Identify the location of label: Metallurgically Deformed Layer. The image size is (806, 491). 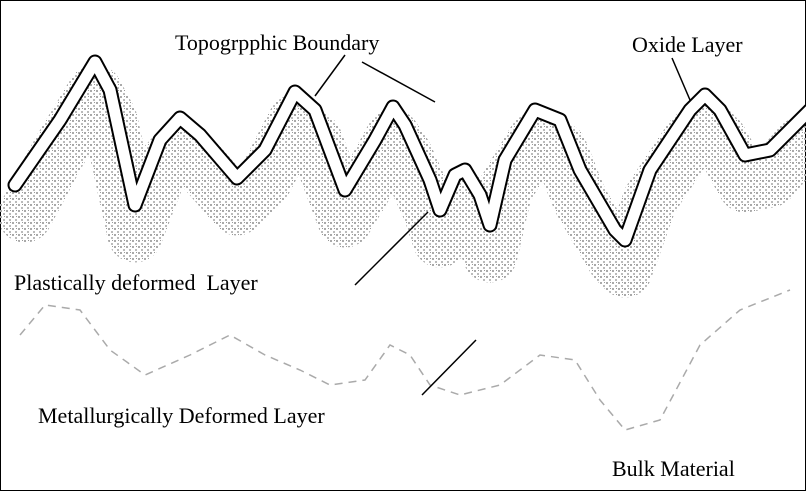
(181, 415).